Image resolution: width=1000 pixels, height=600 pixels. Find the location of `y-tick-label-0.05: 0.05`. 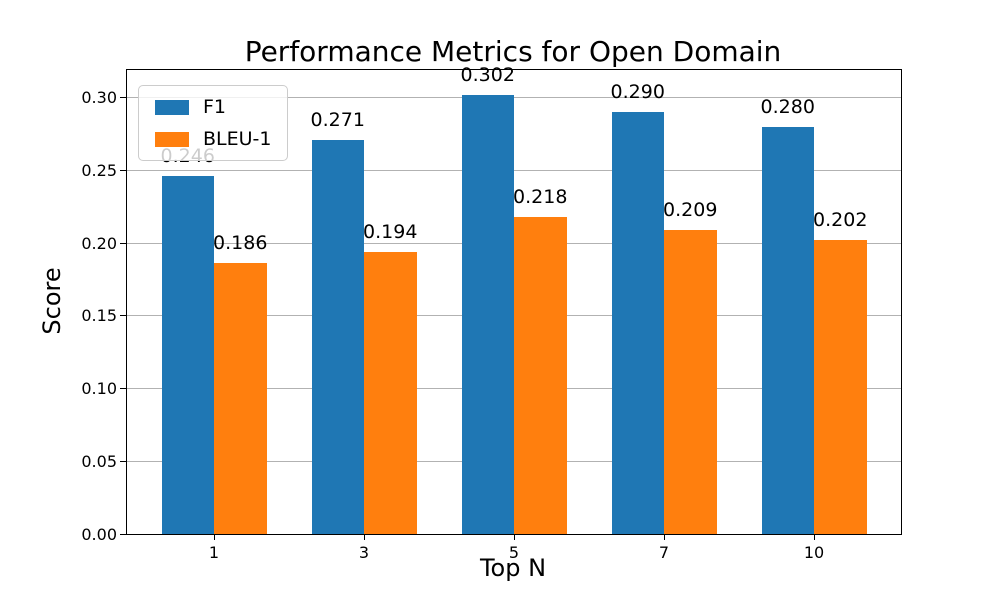

y-tick-label-0.05: 0.05 is located at coordinates (99, 461).